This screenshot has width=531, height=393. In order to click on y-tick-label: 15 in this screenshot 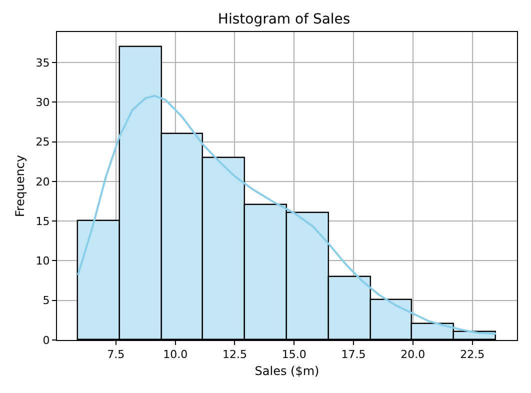, I will do `click(43, 221)`.